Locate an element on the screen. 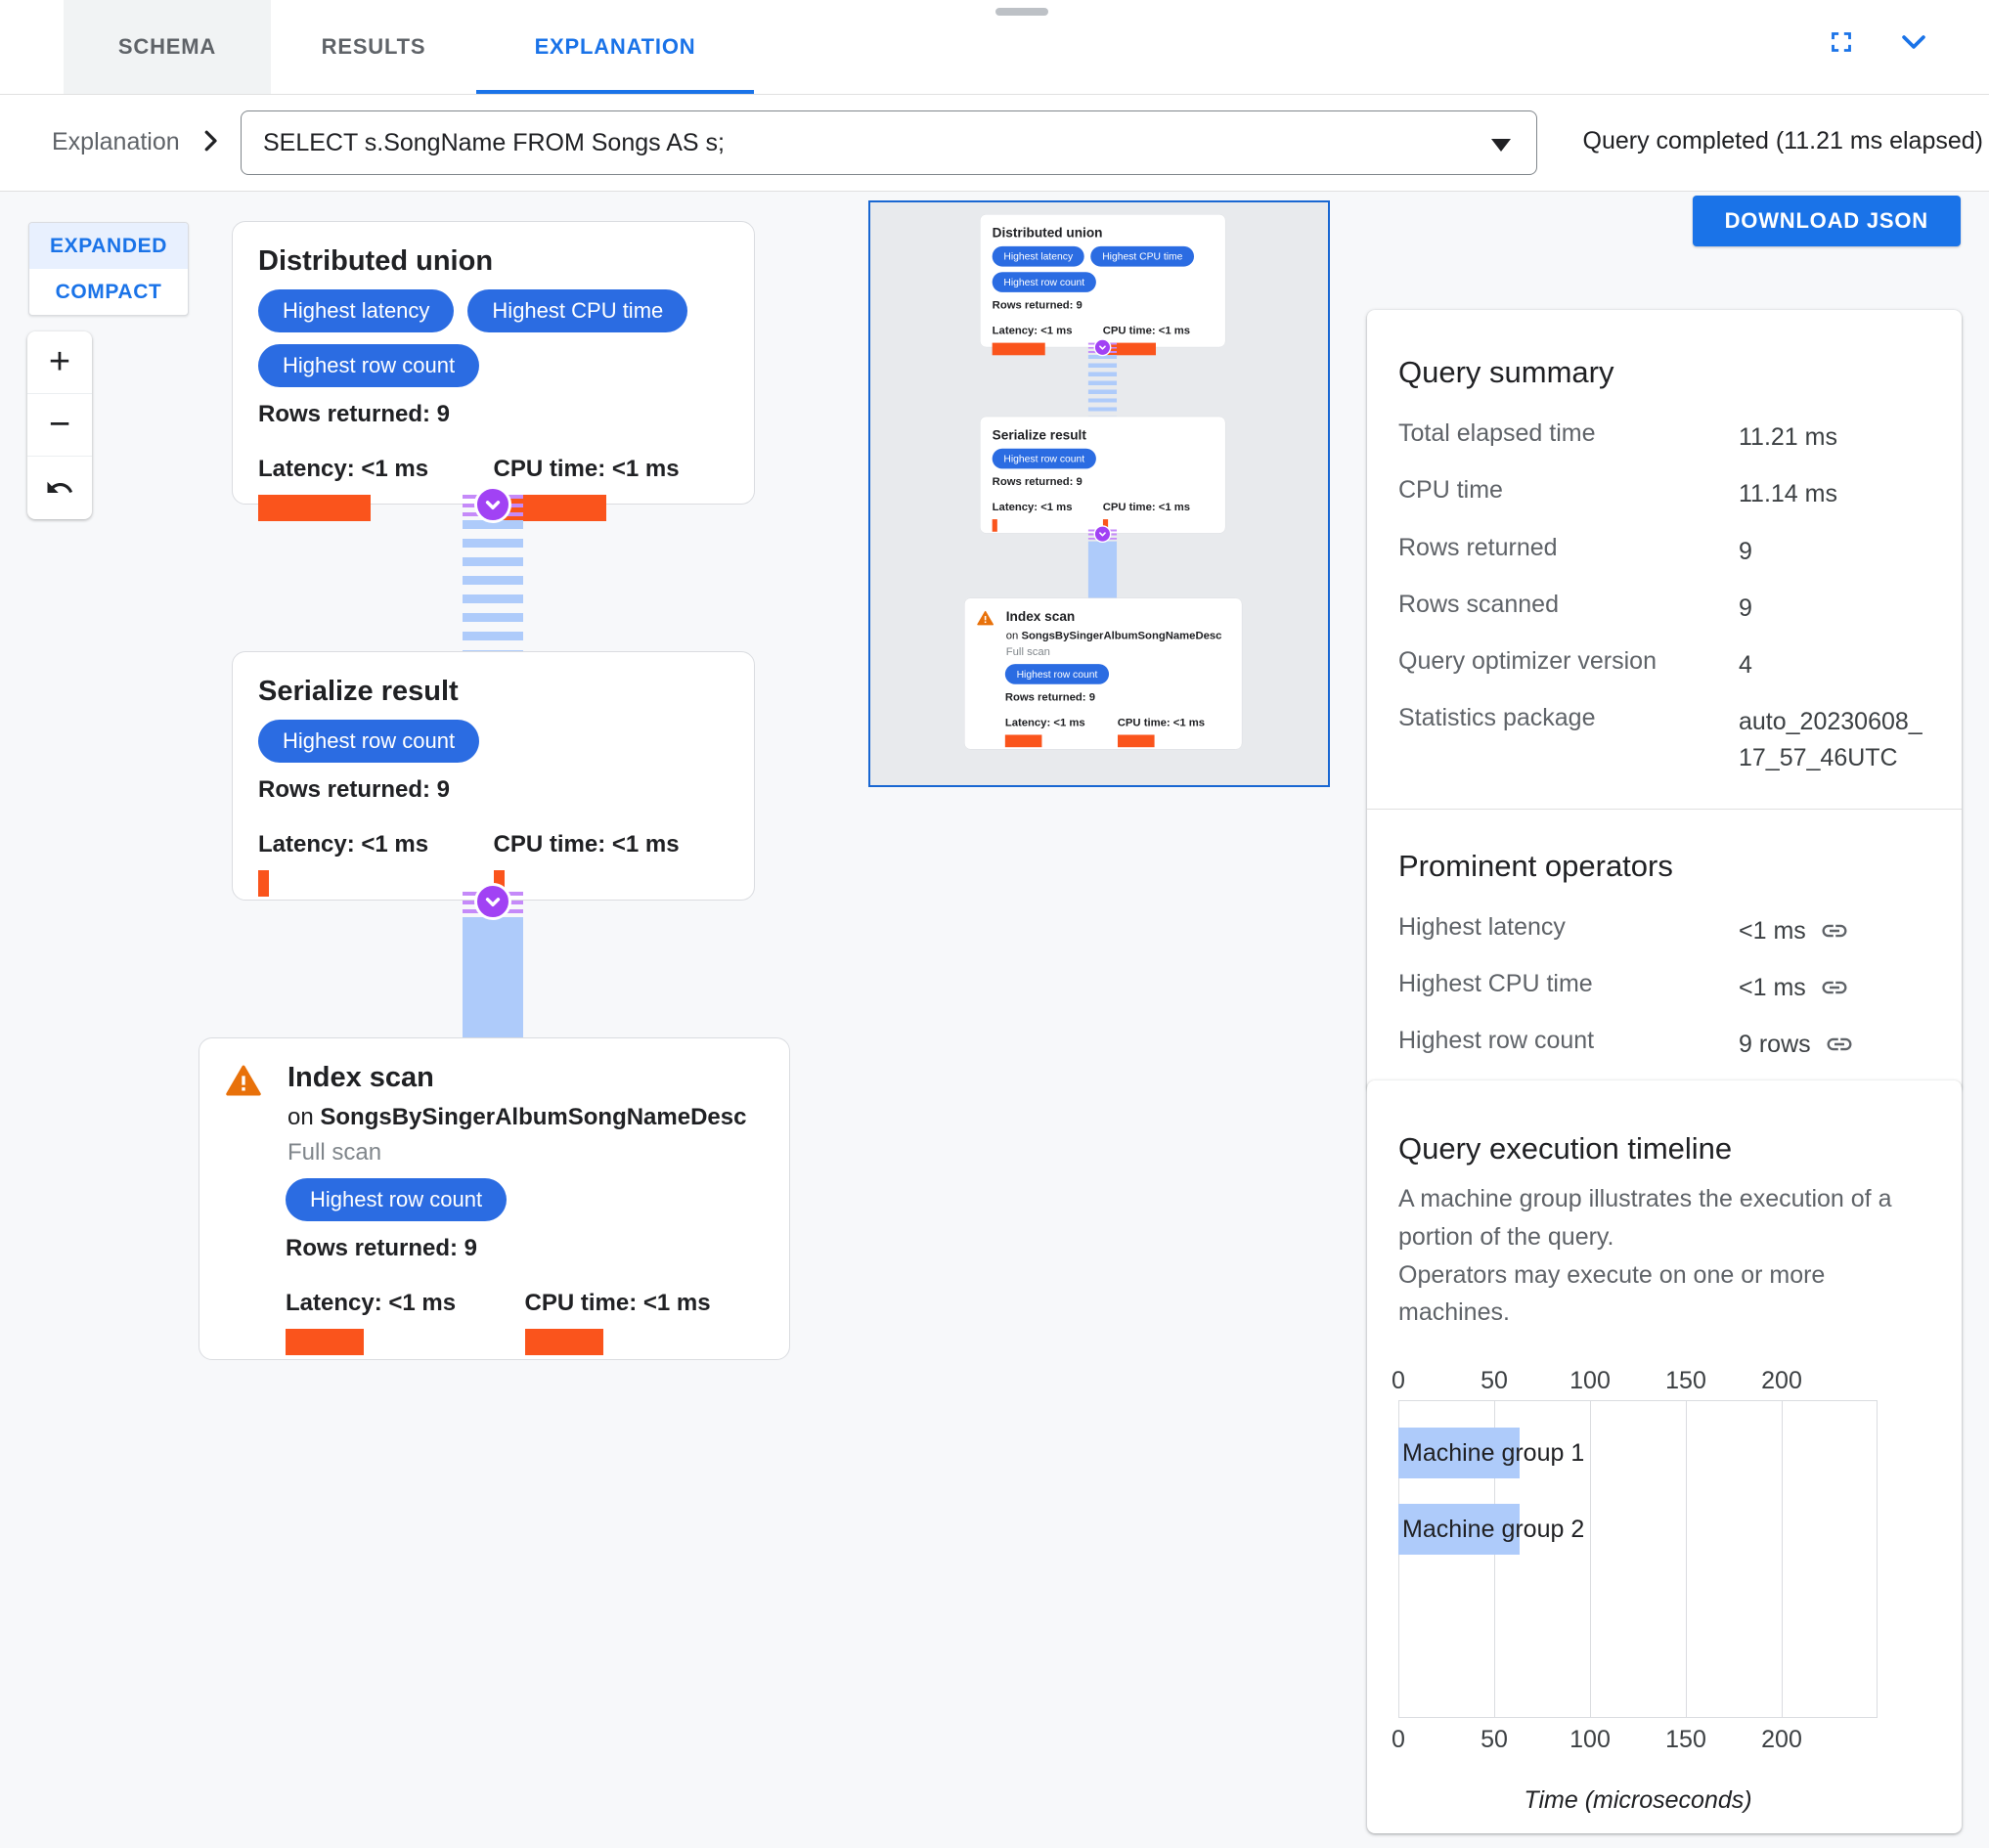 Image resolution: width=1989 pixels, height=1848 pixels. fullscreen-icon is located at coordinates (1841, 42).